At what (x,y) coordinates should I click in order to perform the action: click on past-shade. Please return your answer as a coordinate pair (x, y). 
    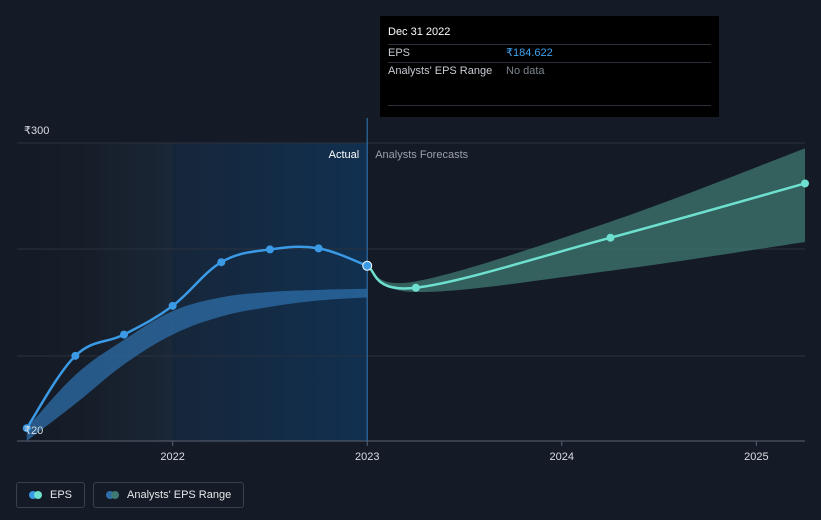
    Looking at the image, I should click on (95, 292).